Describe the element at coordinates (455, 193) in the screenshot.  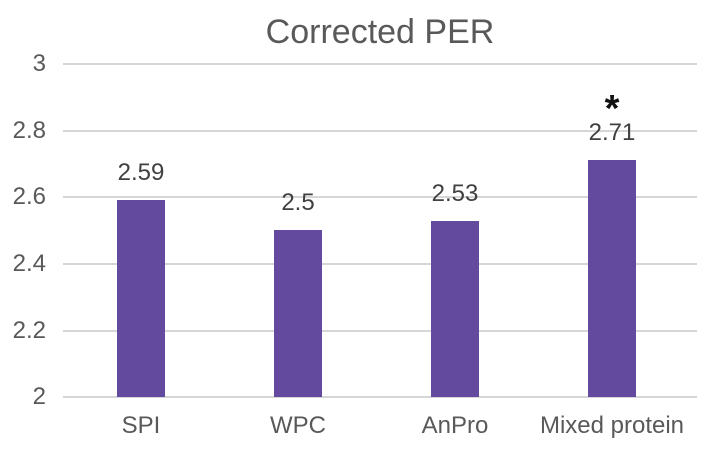
I see `data-label-anpro: 2.53` at that location.